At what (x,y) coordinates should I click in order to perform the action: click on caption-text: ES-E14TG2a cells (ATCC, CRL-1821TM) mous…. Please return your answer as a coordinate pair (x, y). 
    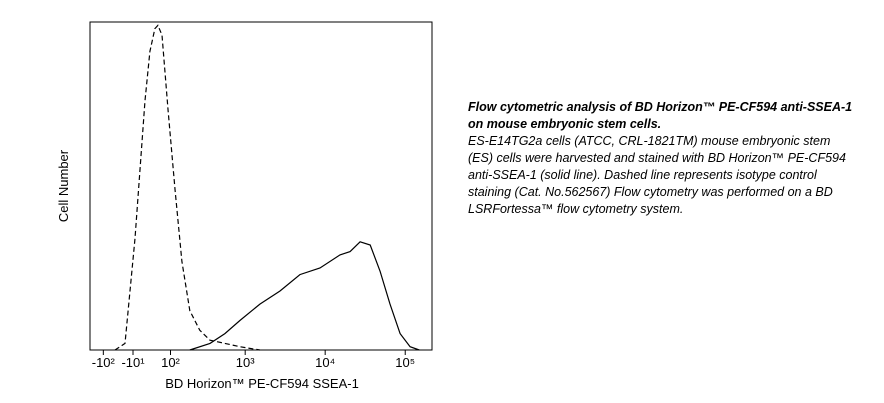
    Looking at the image, I should click on (657, 175).